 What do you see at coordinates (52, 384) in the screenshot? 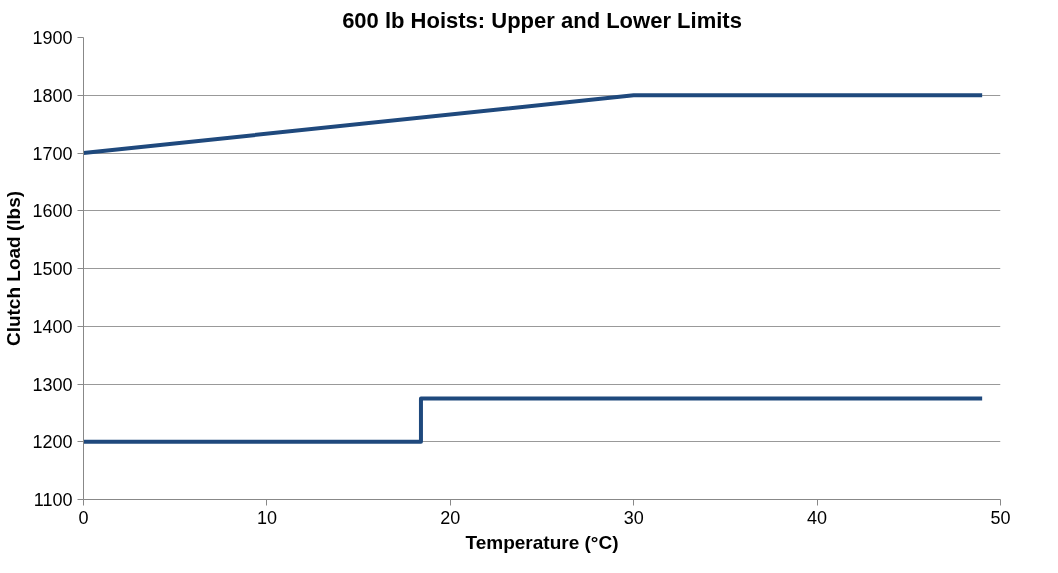
I see `y-tick-label: 1300` at bounding box center [52, 384].